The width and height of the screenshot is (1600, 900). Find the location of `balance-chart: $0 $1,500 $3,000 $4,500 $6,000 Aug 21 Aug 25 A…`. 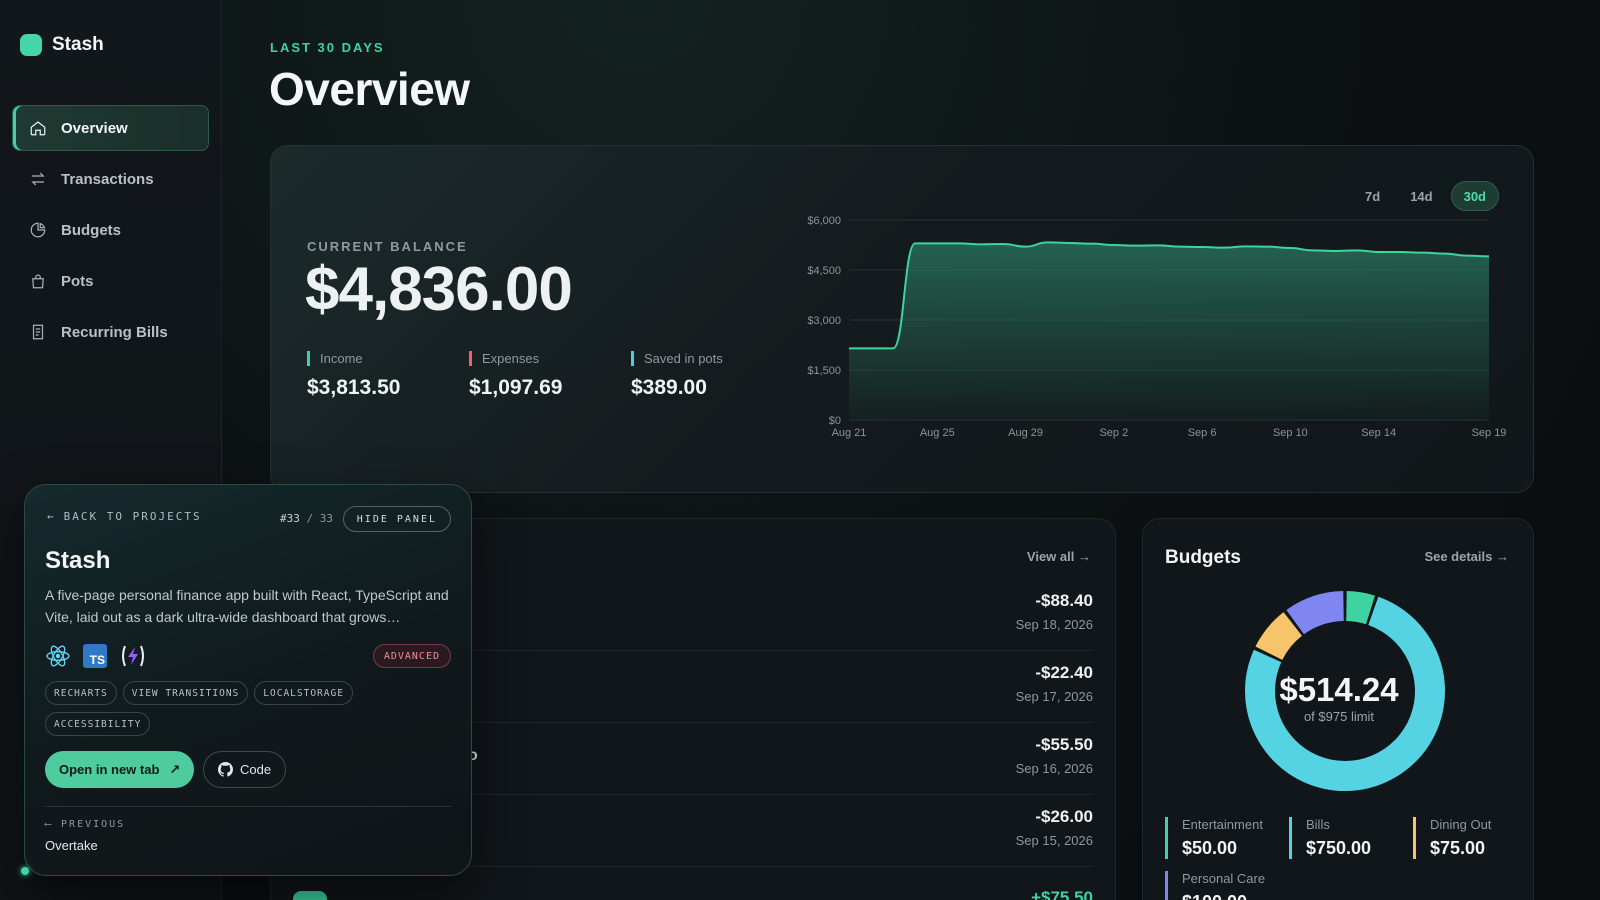

balance-chart: $0 $1,500 $3,000 $4,500 $6,000 Aug 21 Aug 25 A… is located at coordinates (1157, 327).